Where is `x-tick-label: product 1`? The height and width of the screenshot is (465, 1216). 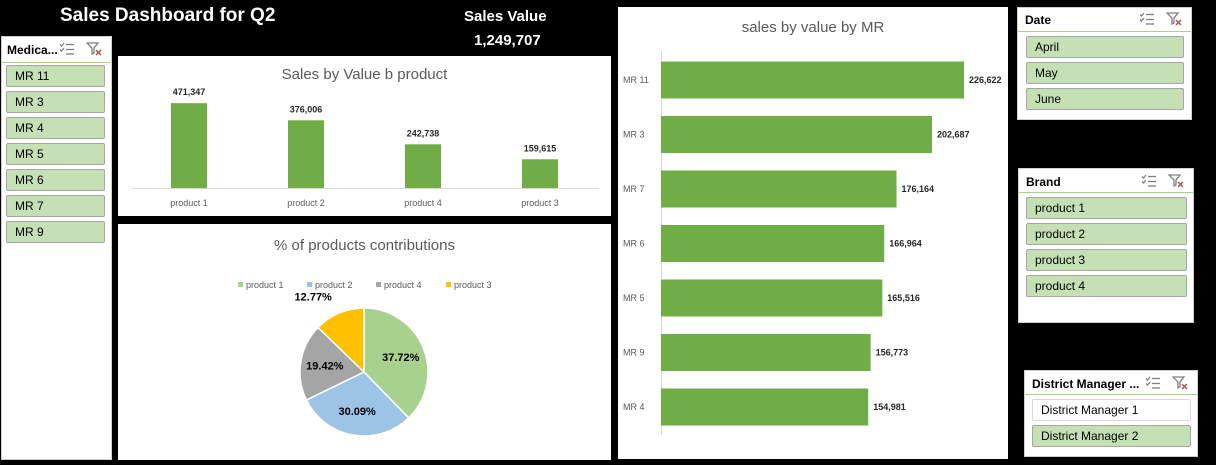
x-tick-label: product 1 is located at coordinates (189, 203).